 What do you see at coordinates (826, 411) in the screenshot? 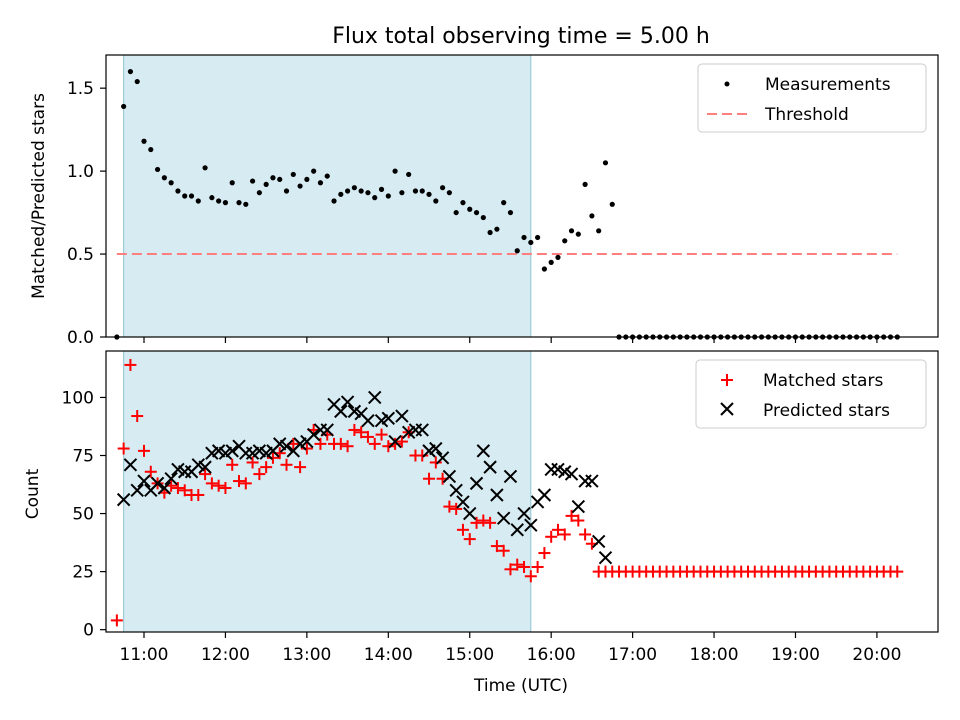
I see `legend-label-predicted: Predicted stars` at bounding box center [826, 411].